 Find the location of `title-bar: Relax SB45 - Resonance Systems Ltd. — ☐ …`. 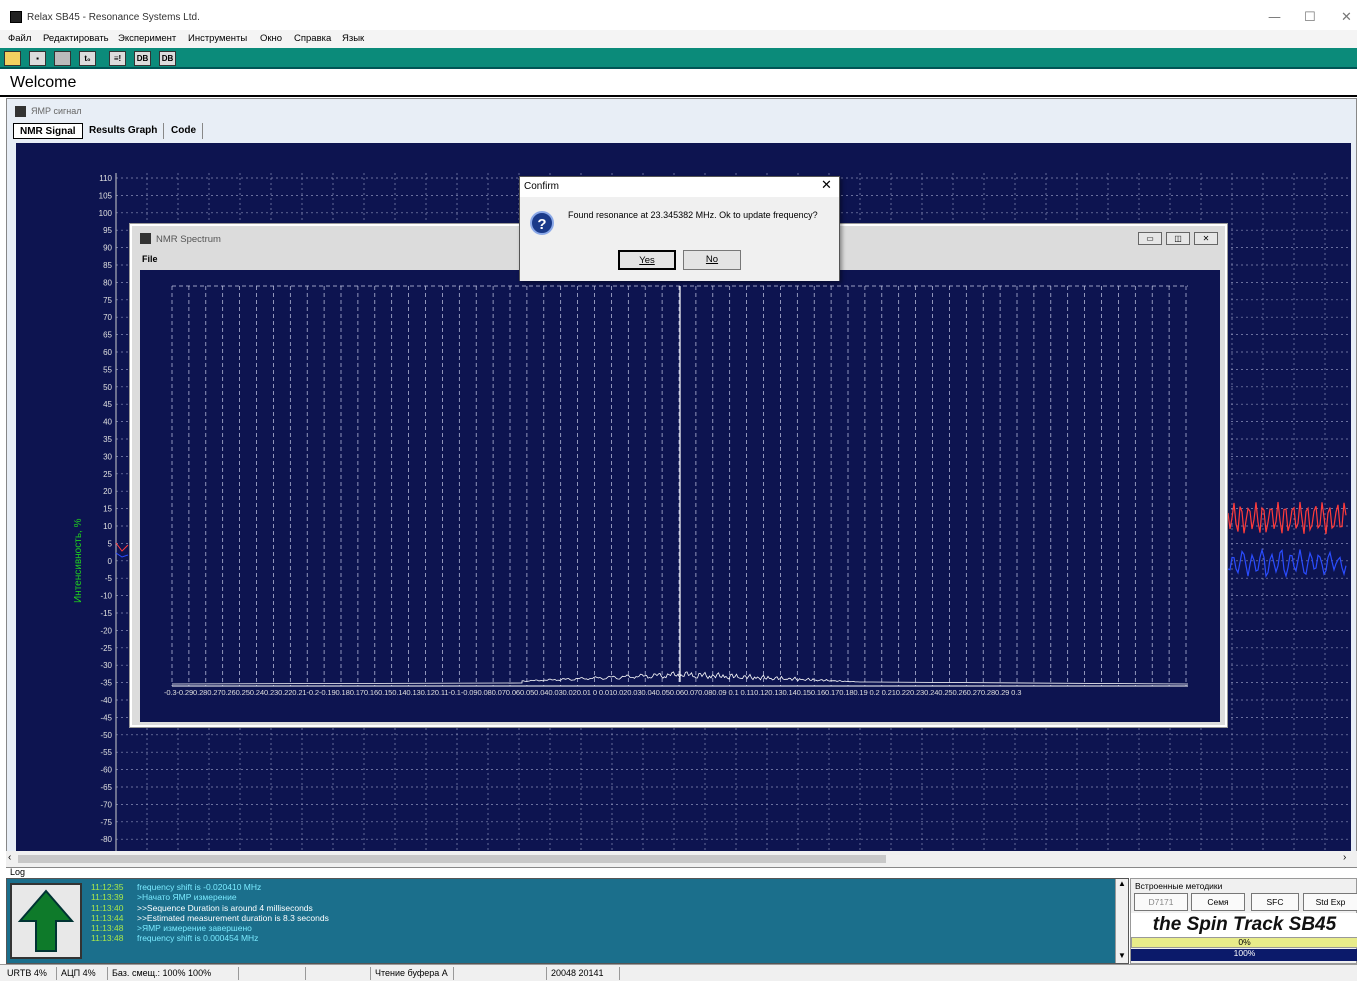

title-bar: Relax SB45 - Resonance Systems Ltd. — ☐ … is located at coordinates (678, 15).